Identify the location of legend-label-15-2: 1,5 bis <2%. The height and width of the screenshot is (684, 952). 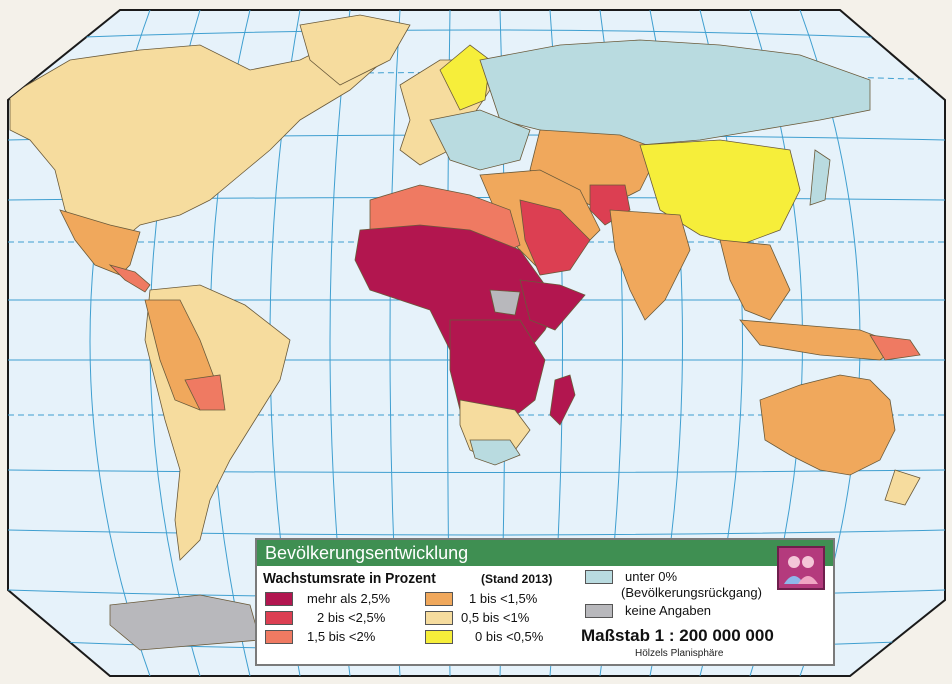
(341, 636).